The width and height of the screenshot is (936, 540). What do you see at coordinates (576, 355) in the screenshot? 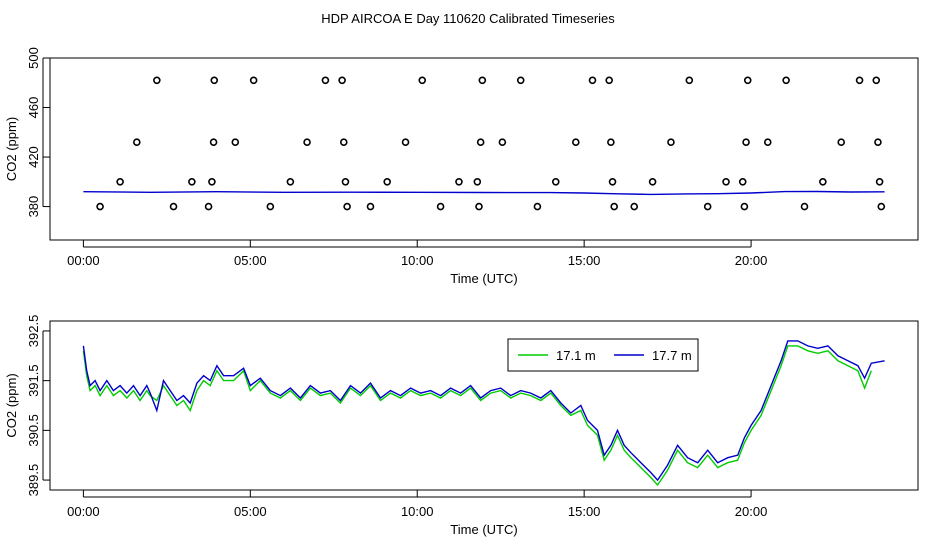
I see `legend-entry: 17.1 m` at bounding box center [576, 355].